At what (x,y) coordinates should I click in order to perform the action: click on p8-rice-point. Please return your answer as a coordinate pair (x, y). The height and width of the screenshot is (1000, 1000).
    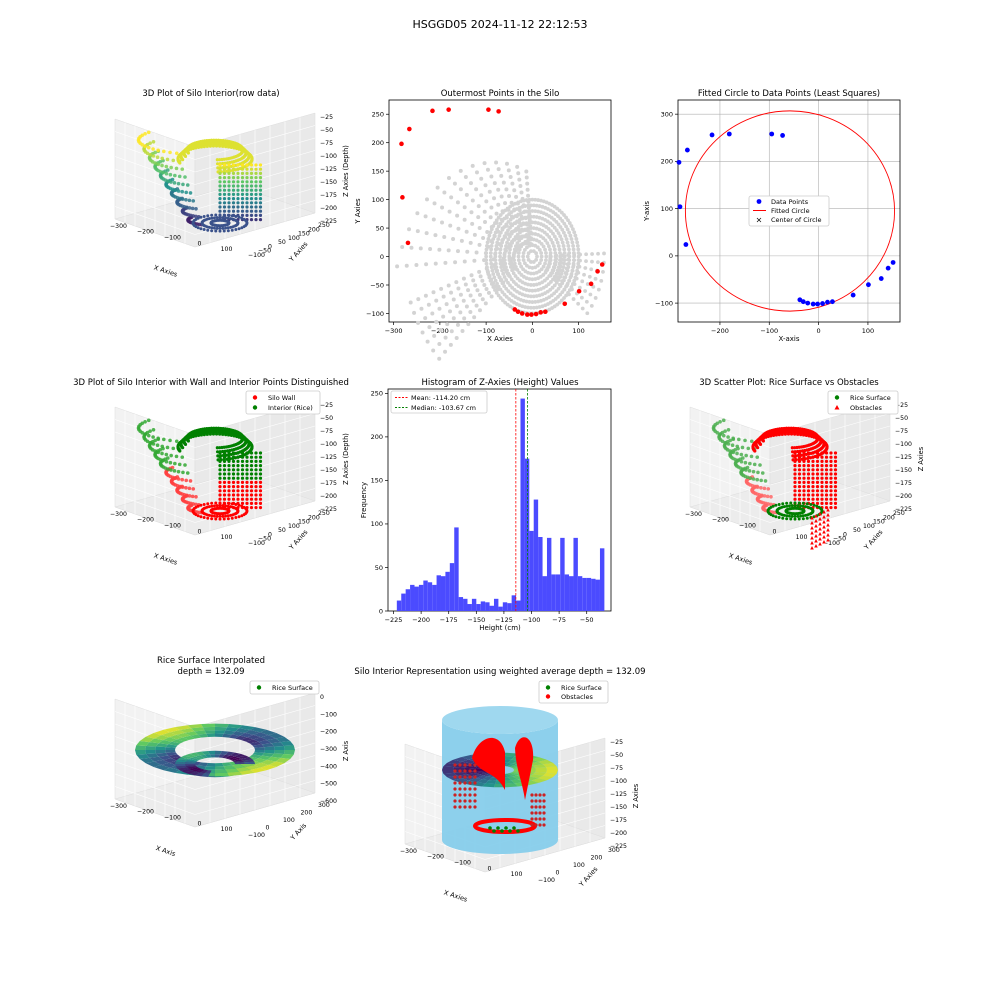
    Looking at the image, I should click on (510, 831).